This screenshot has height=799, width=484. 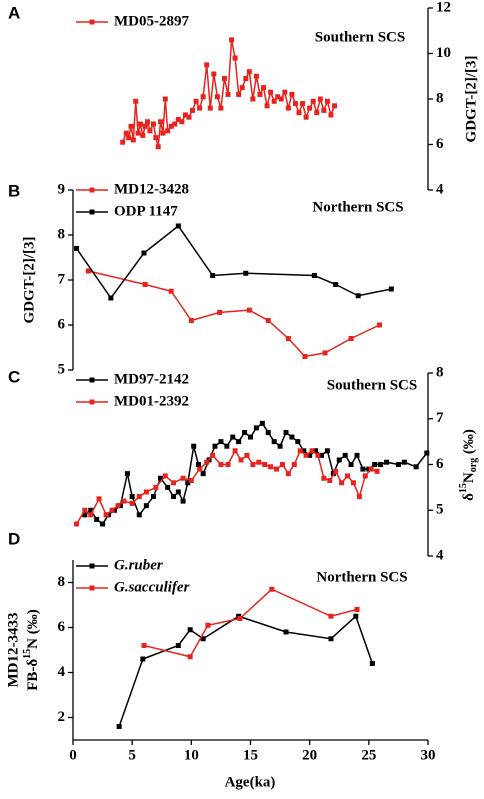 What do you see at coordinates (246, 670) in the screenshot?
I see `series-line` at bounding box center [246, 670].